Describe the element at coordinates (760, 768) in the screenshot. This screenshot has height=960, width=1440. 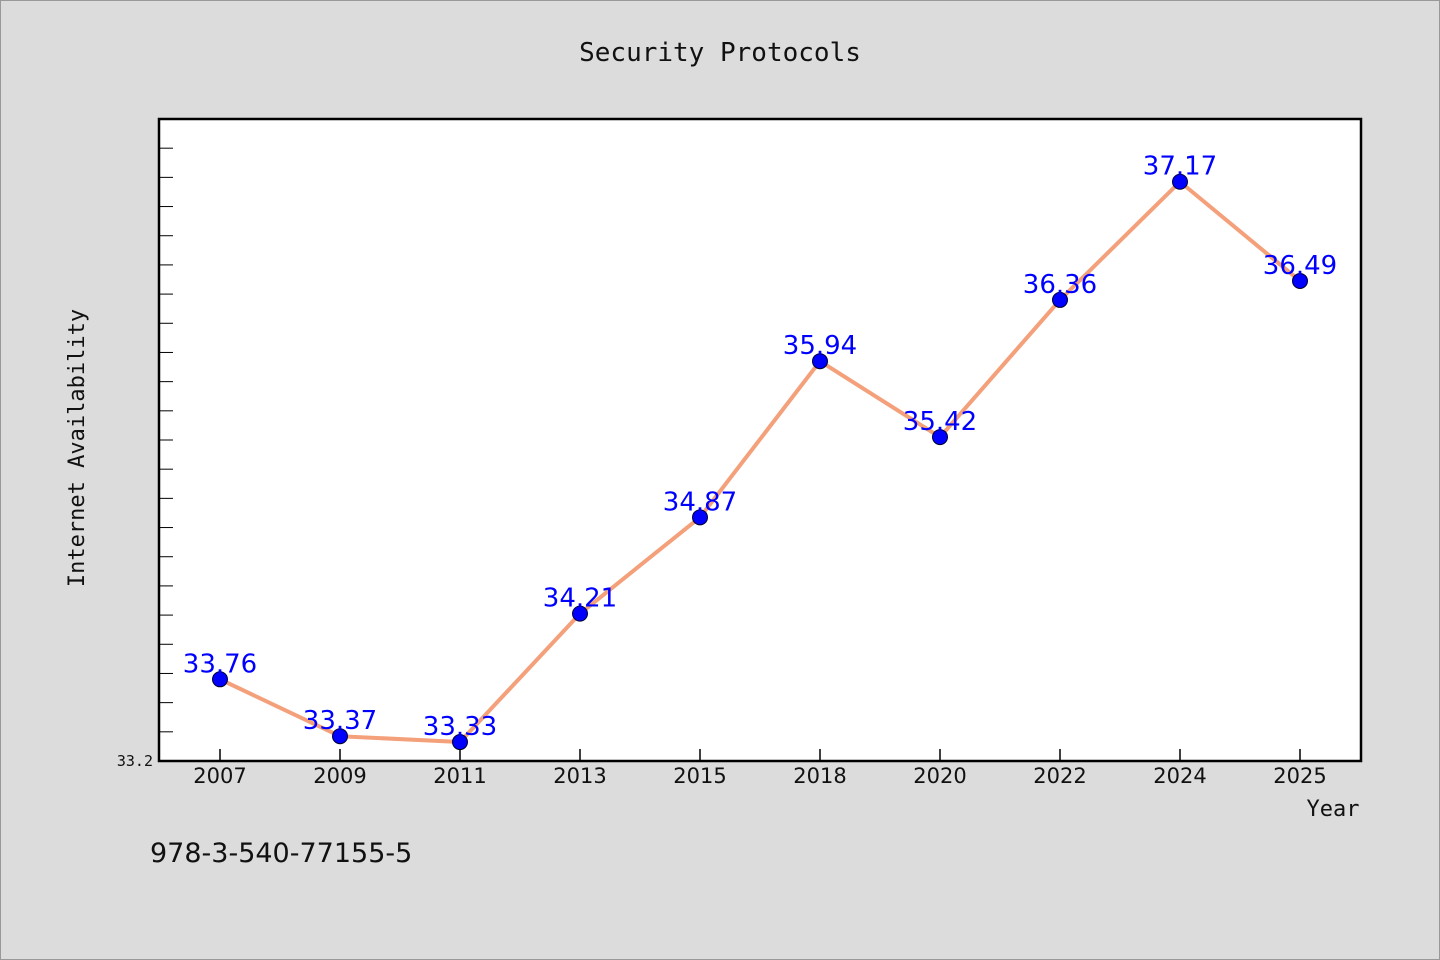
I see `x-axis-ticks: 2007 2009 2011 2013 2015 2018 2020 2022 2024 2025` at that location.